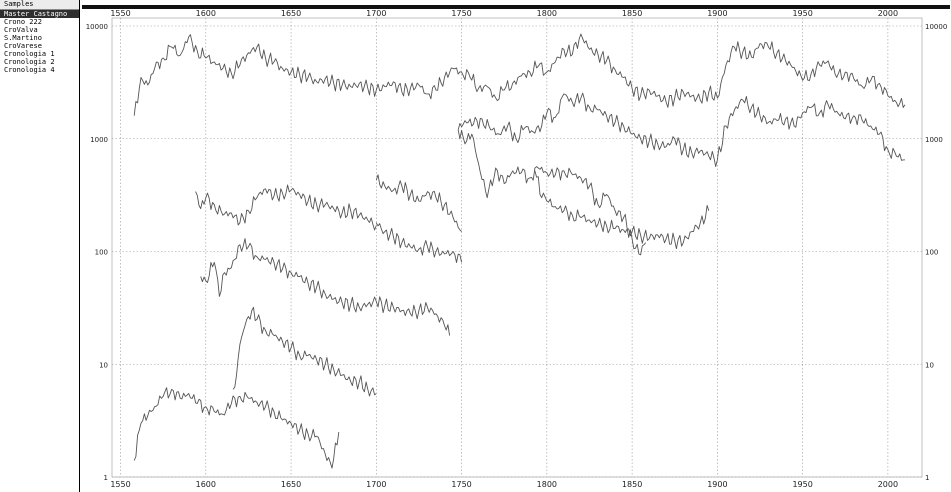 The width and height of the screenshot is (951, 492). I want to click on x-tick-label-bottom: 1750, so click(461, 484).